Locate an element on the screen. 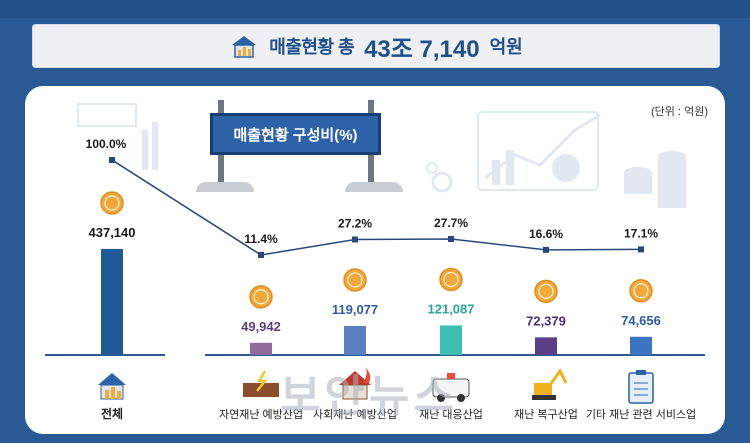 This screenshot has height=443, width=750. money-stack-icon is located at coordinates (655, 179).